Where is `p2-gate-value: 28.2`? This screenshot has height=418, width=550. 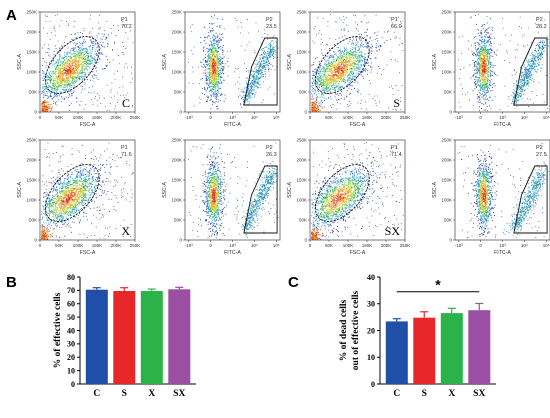 p2-gate-value: 28.2 is located at coordinates (541, 27).